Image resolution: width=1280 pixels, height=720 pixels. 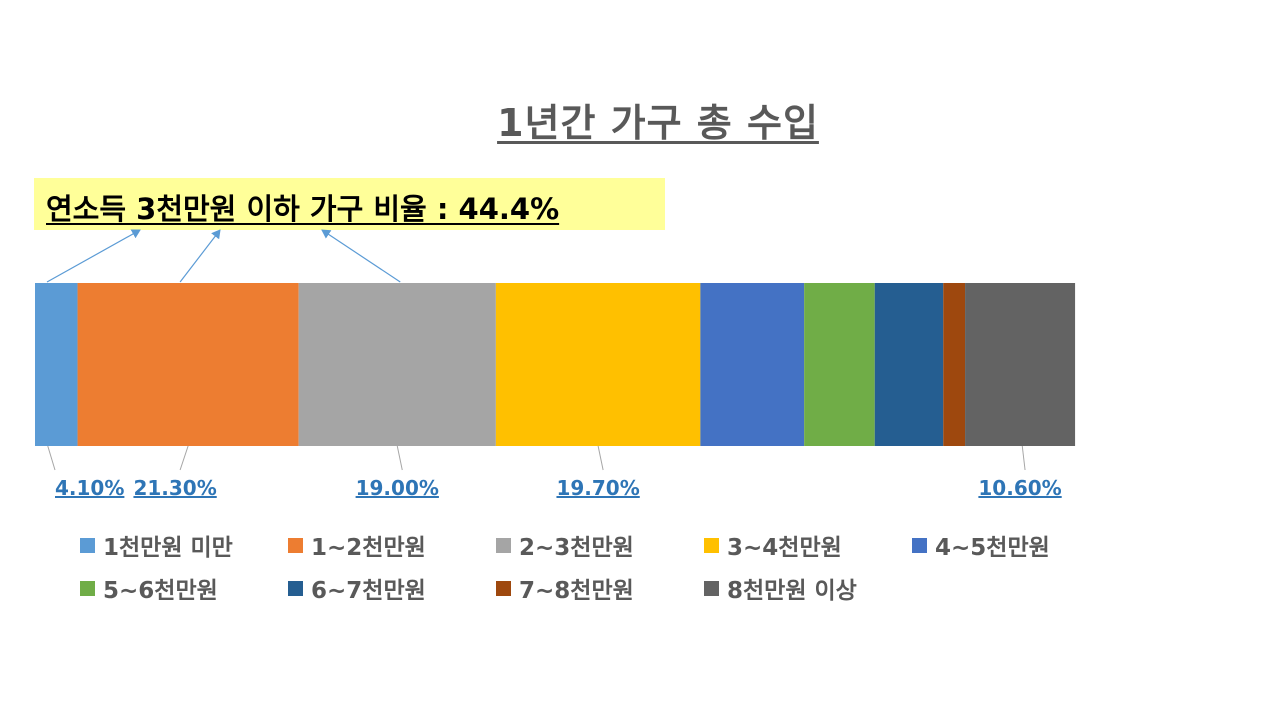 What do you see at coordinates (223, 256) in the screenshot?
I see `annotation-arrows` at bounding box center [223, 256].